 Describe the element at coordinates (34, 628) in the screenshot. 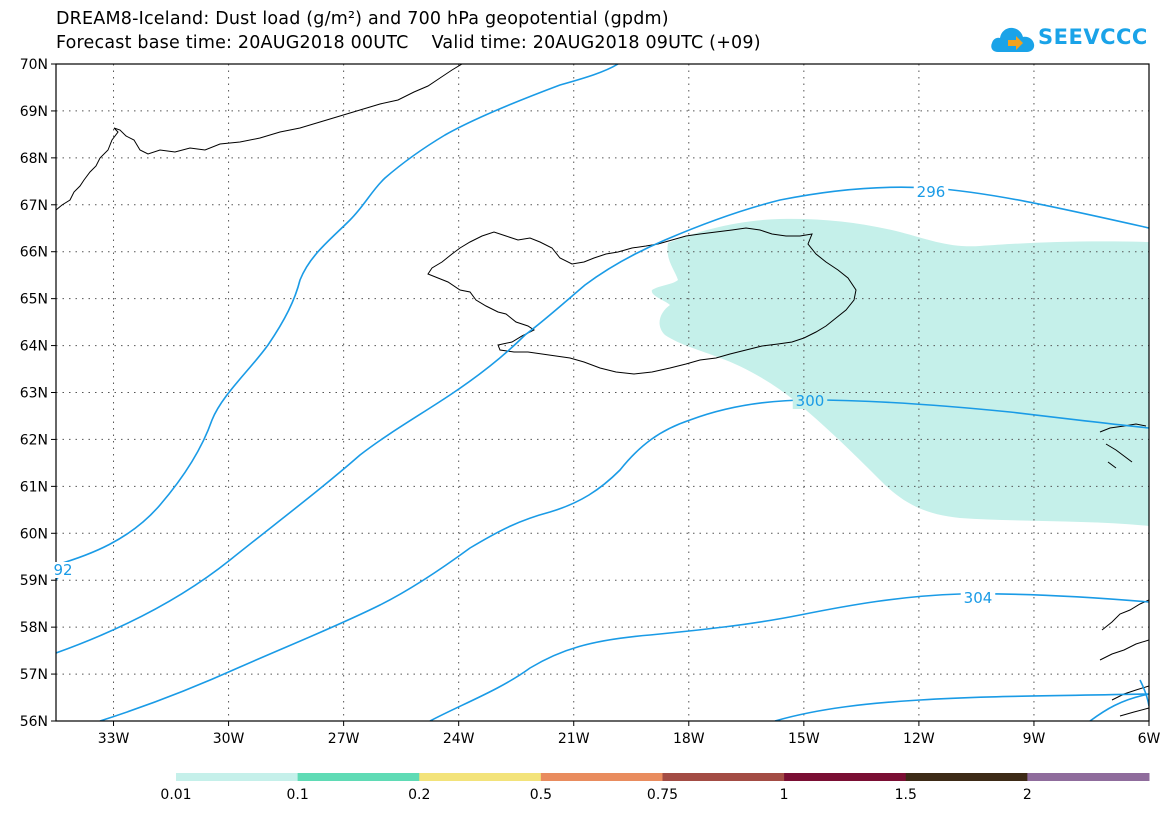

I see `lat-tick-label: 58N` at that location.